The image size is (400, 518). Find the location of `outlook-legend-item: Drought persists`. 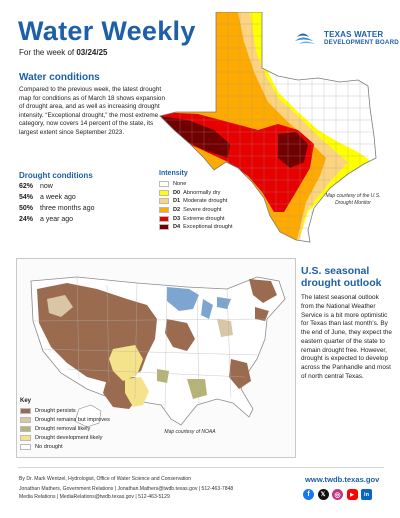

outlook-legend-item: Drought persists is located at coordinates (65, 410).